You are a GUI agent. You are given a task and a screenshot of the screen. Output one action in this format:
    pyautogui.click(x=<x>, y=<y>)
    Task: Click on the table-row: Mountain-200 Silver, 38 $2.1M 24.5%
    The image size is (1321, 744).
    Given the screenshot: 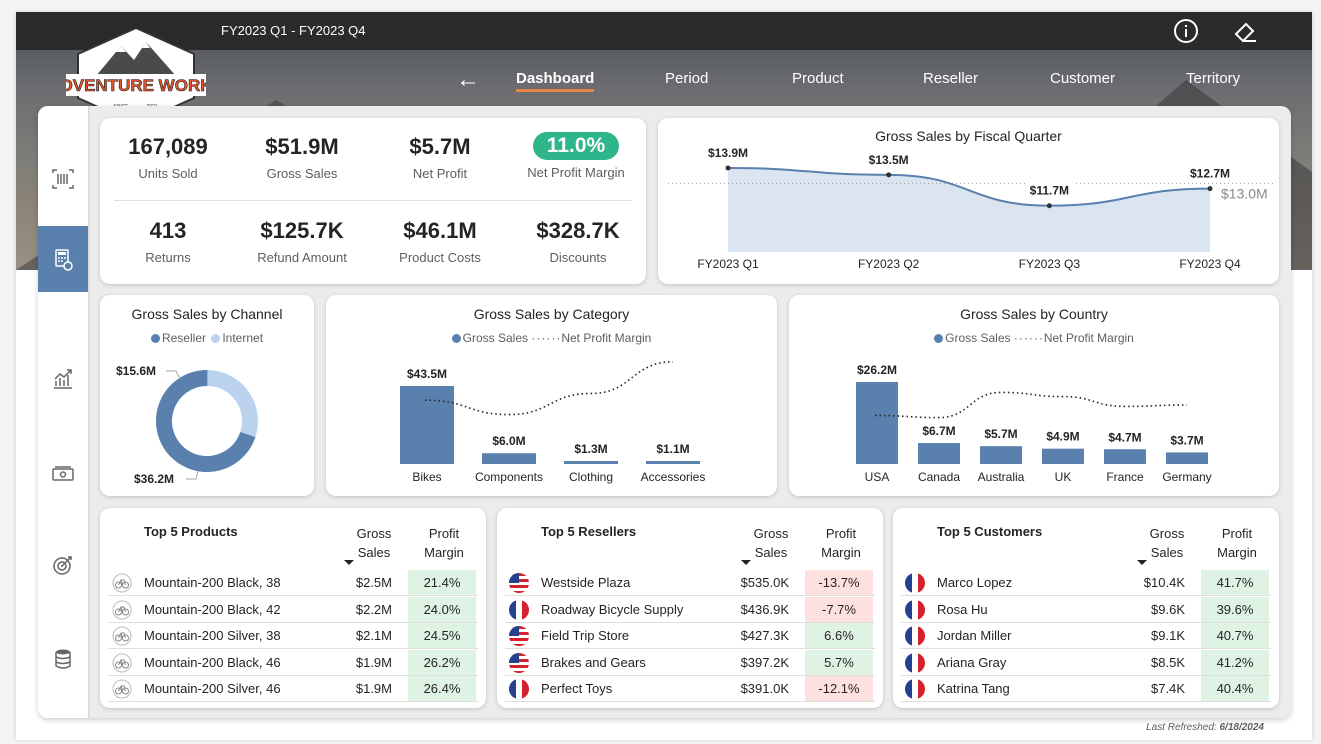 What is the action you would take?
    pyautogui.click(x=293, y=636)
    